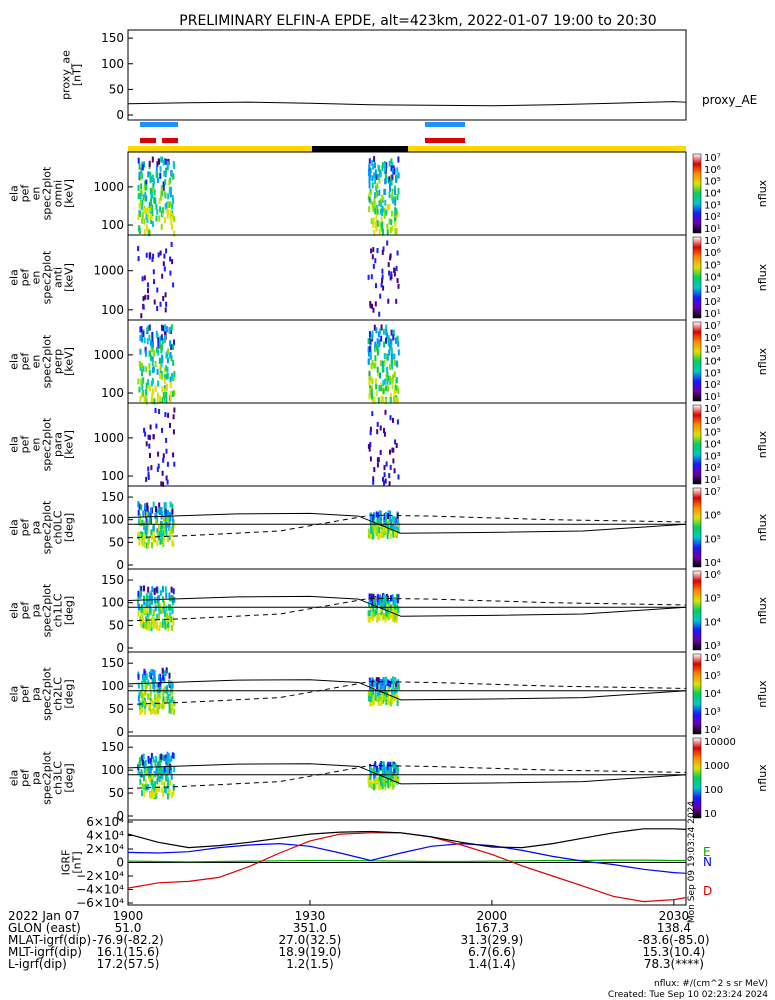  What do you see at coordinates (712, 730) in the screenshot?
I see `colorbar-tick-label: 10²` at bounding box center [712, 730].